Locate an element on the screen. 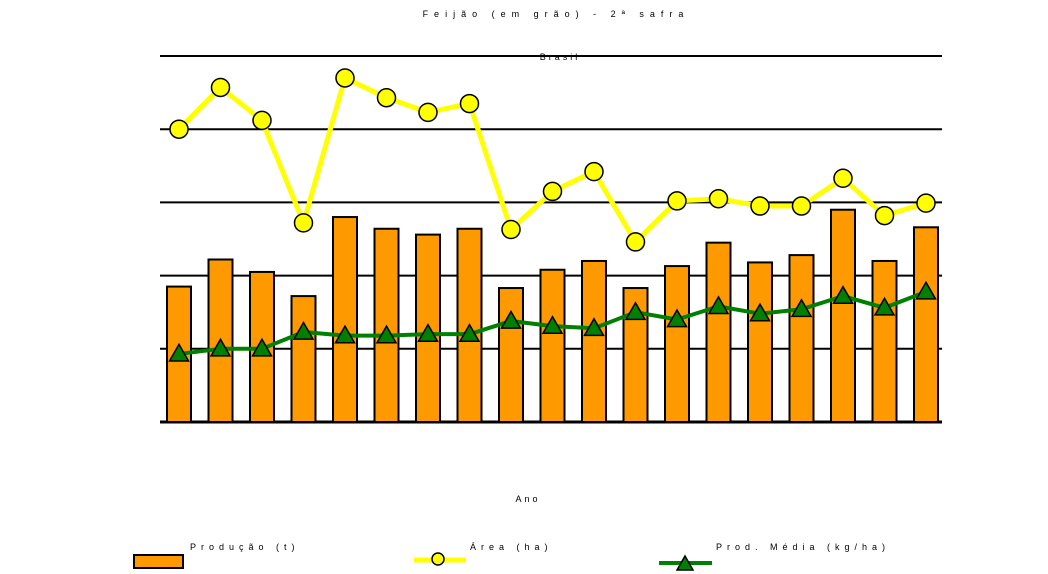 The height and width of the screenshot is (574, 1048). legend: Produção (t) Área (ha) Prod. Média (kg/ha) is located at coordinates (511, 556).